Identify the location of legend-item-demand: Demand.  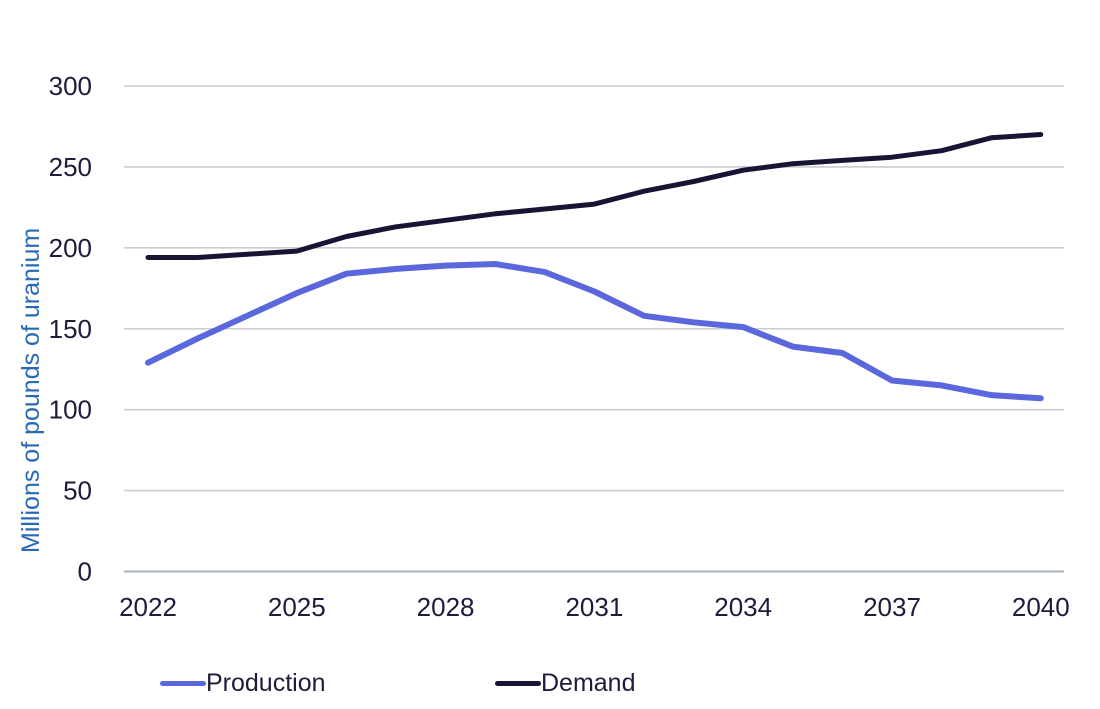
(565, 683).